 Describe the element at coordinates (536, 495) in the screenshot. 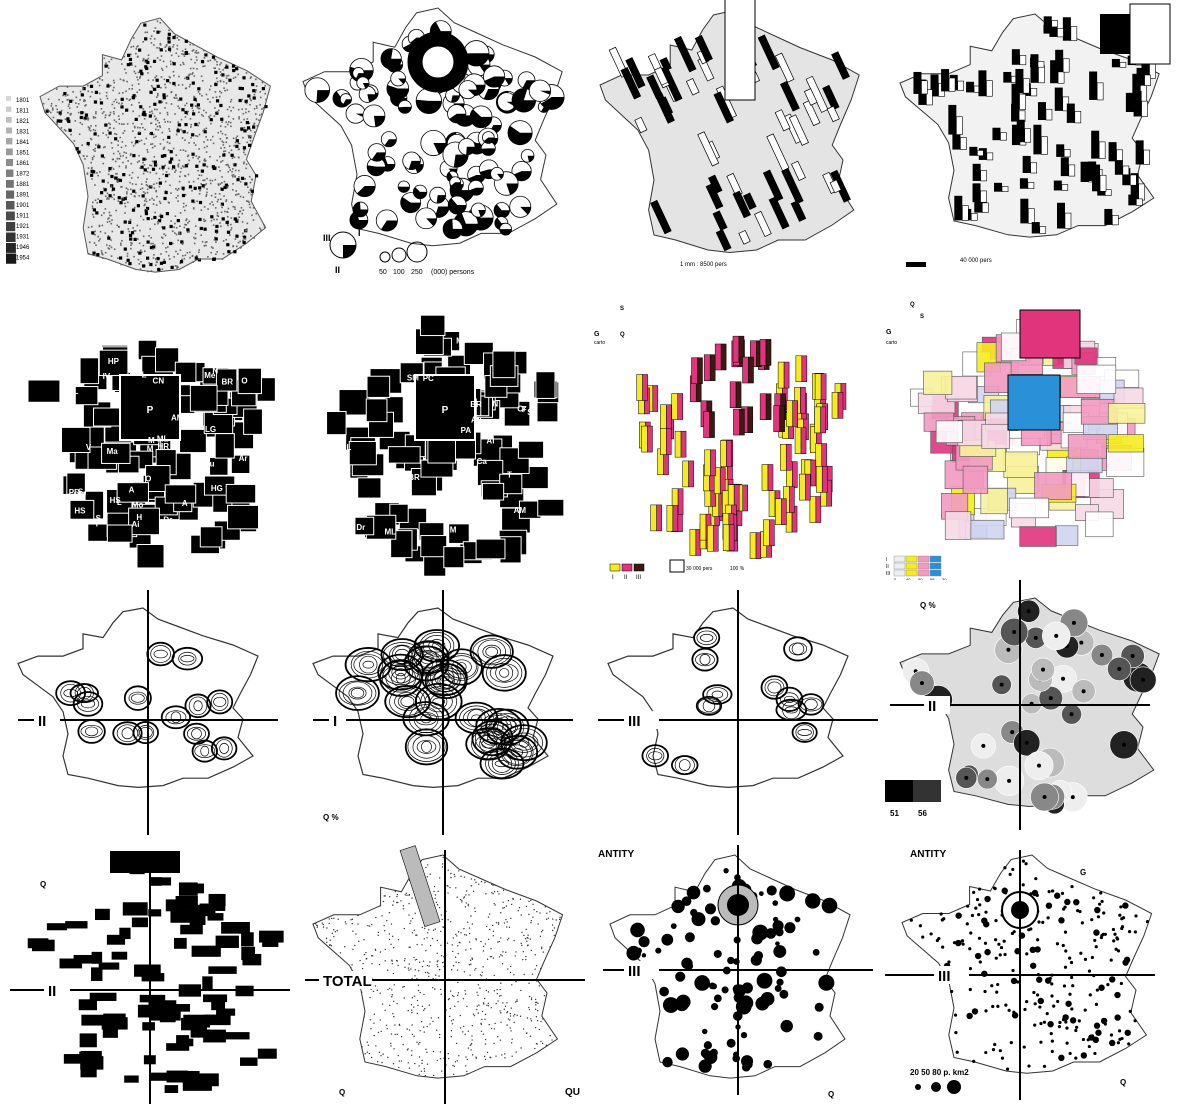

I see `department-label: PO` at that location.